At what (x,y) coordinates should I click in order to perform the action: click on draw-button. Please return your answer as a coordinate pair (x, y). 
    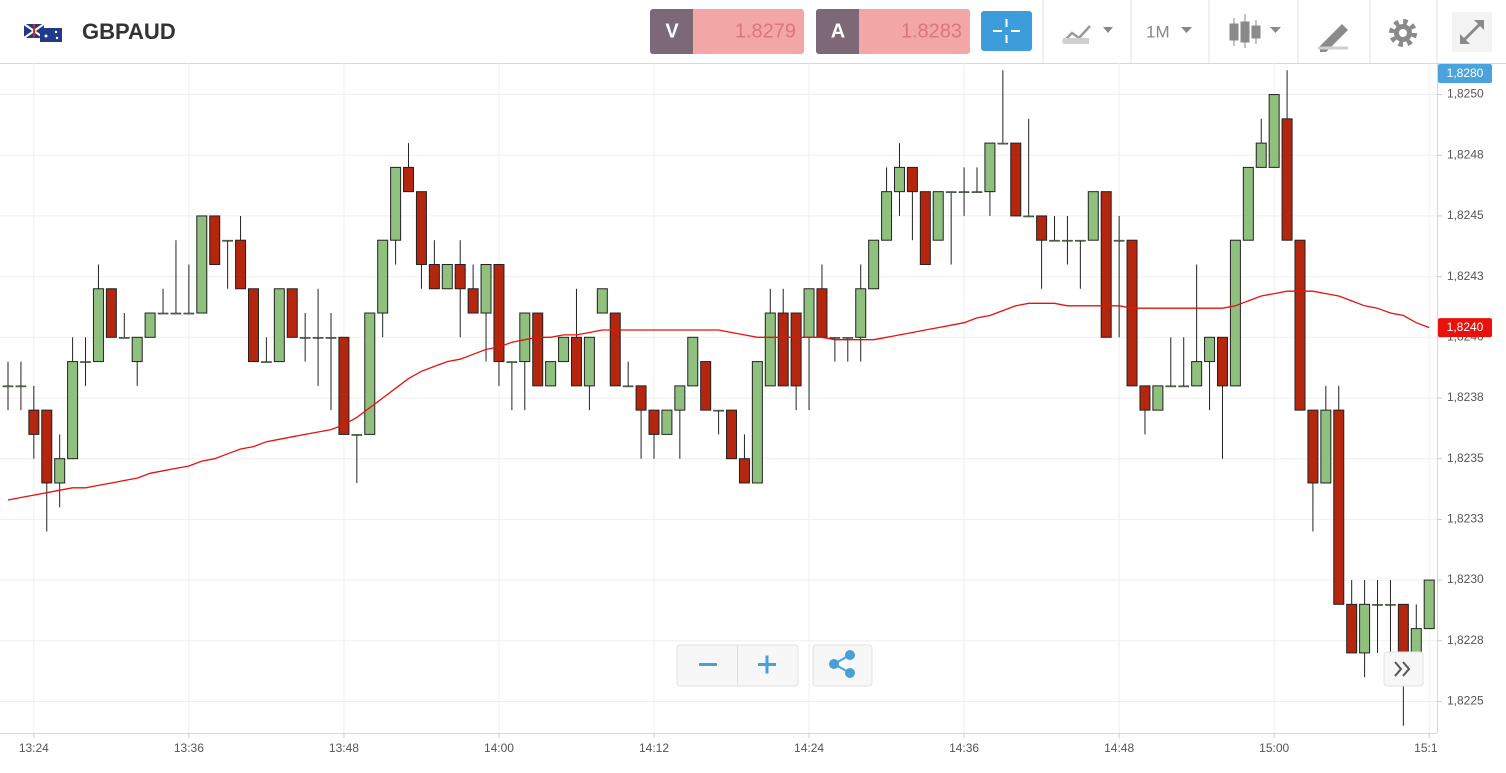
    Looking at the image, I should click on (1333, 38).